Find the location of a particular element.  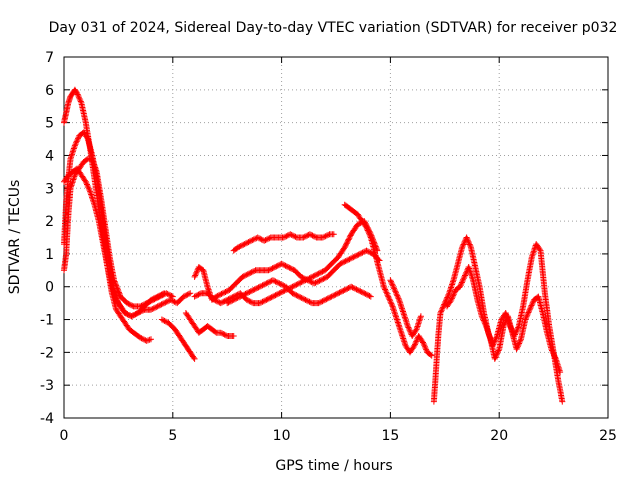

series-track-m is located at coordinates (498, 319).